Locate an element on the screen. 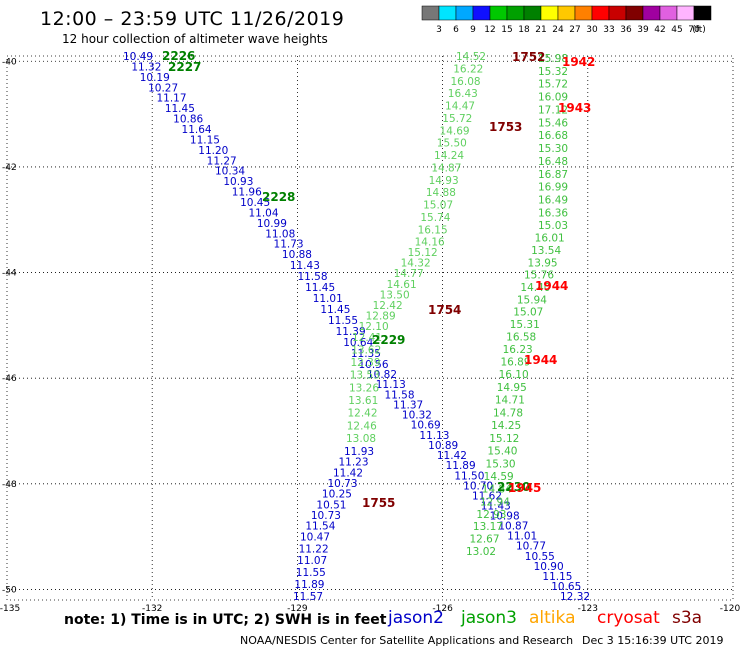 This screenshot has width=740, height=650. latitude-label: -48 is located at coordinates (9, 485).